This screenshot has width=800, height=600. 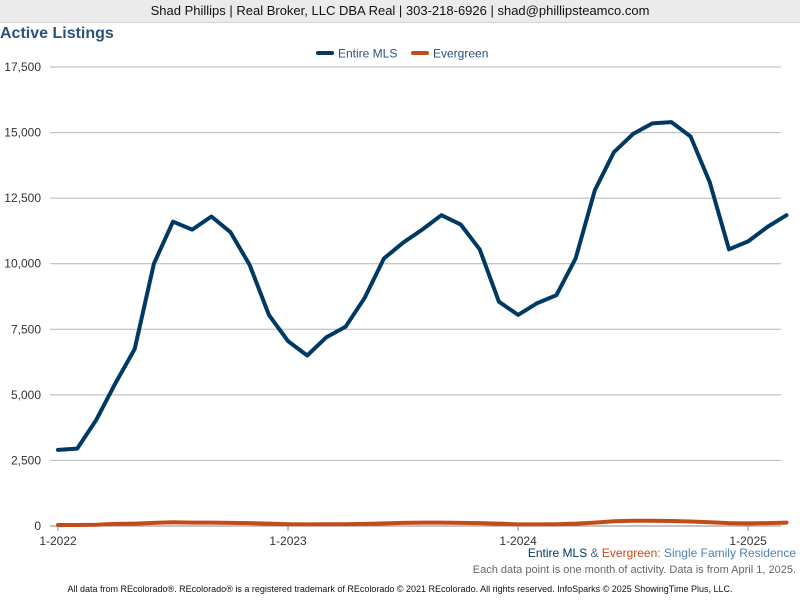 What do you see at coordinates (422, 522) in the screenshot?
I see `series-line-evergreen` at bounding box center [422, 522].